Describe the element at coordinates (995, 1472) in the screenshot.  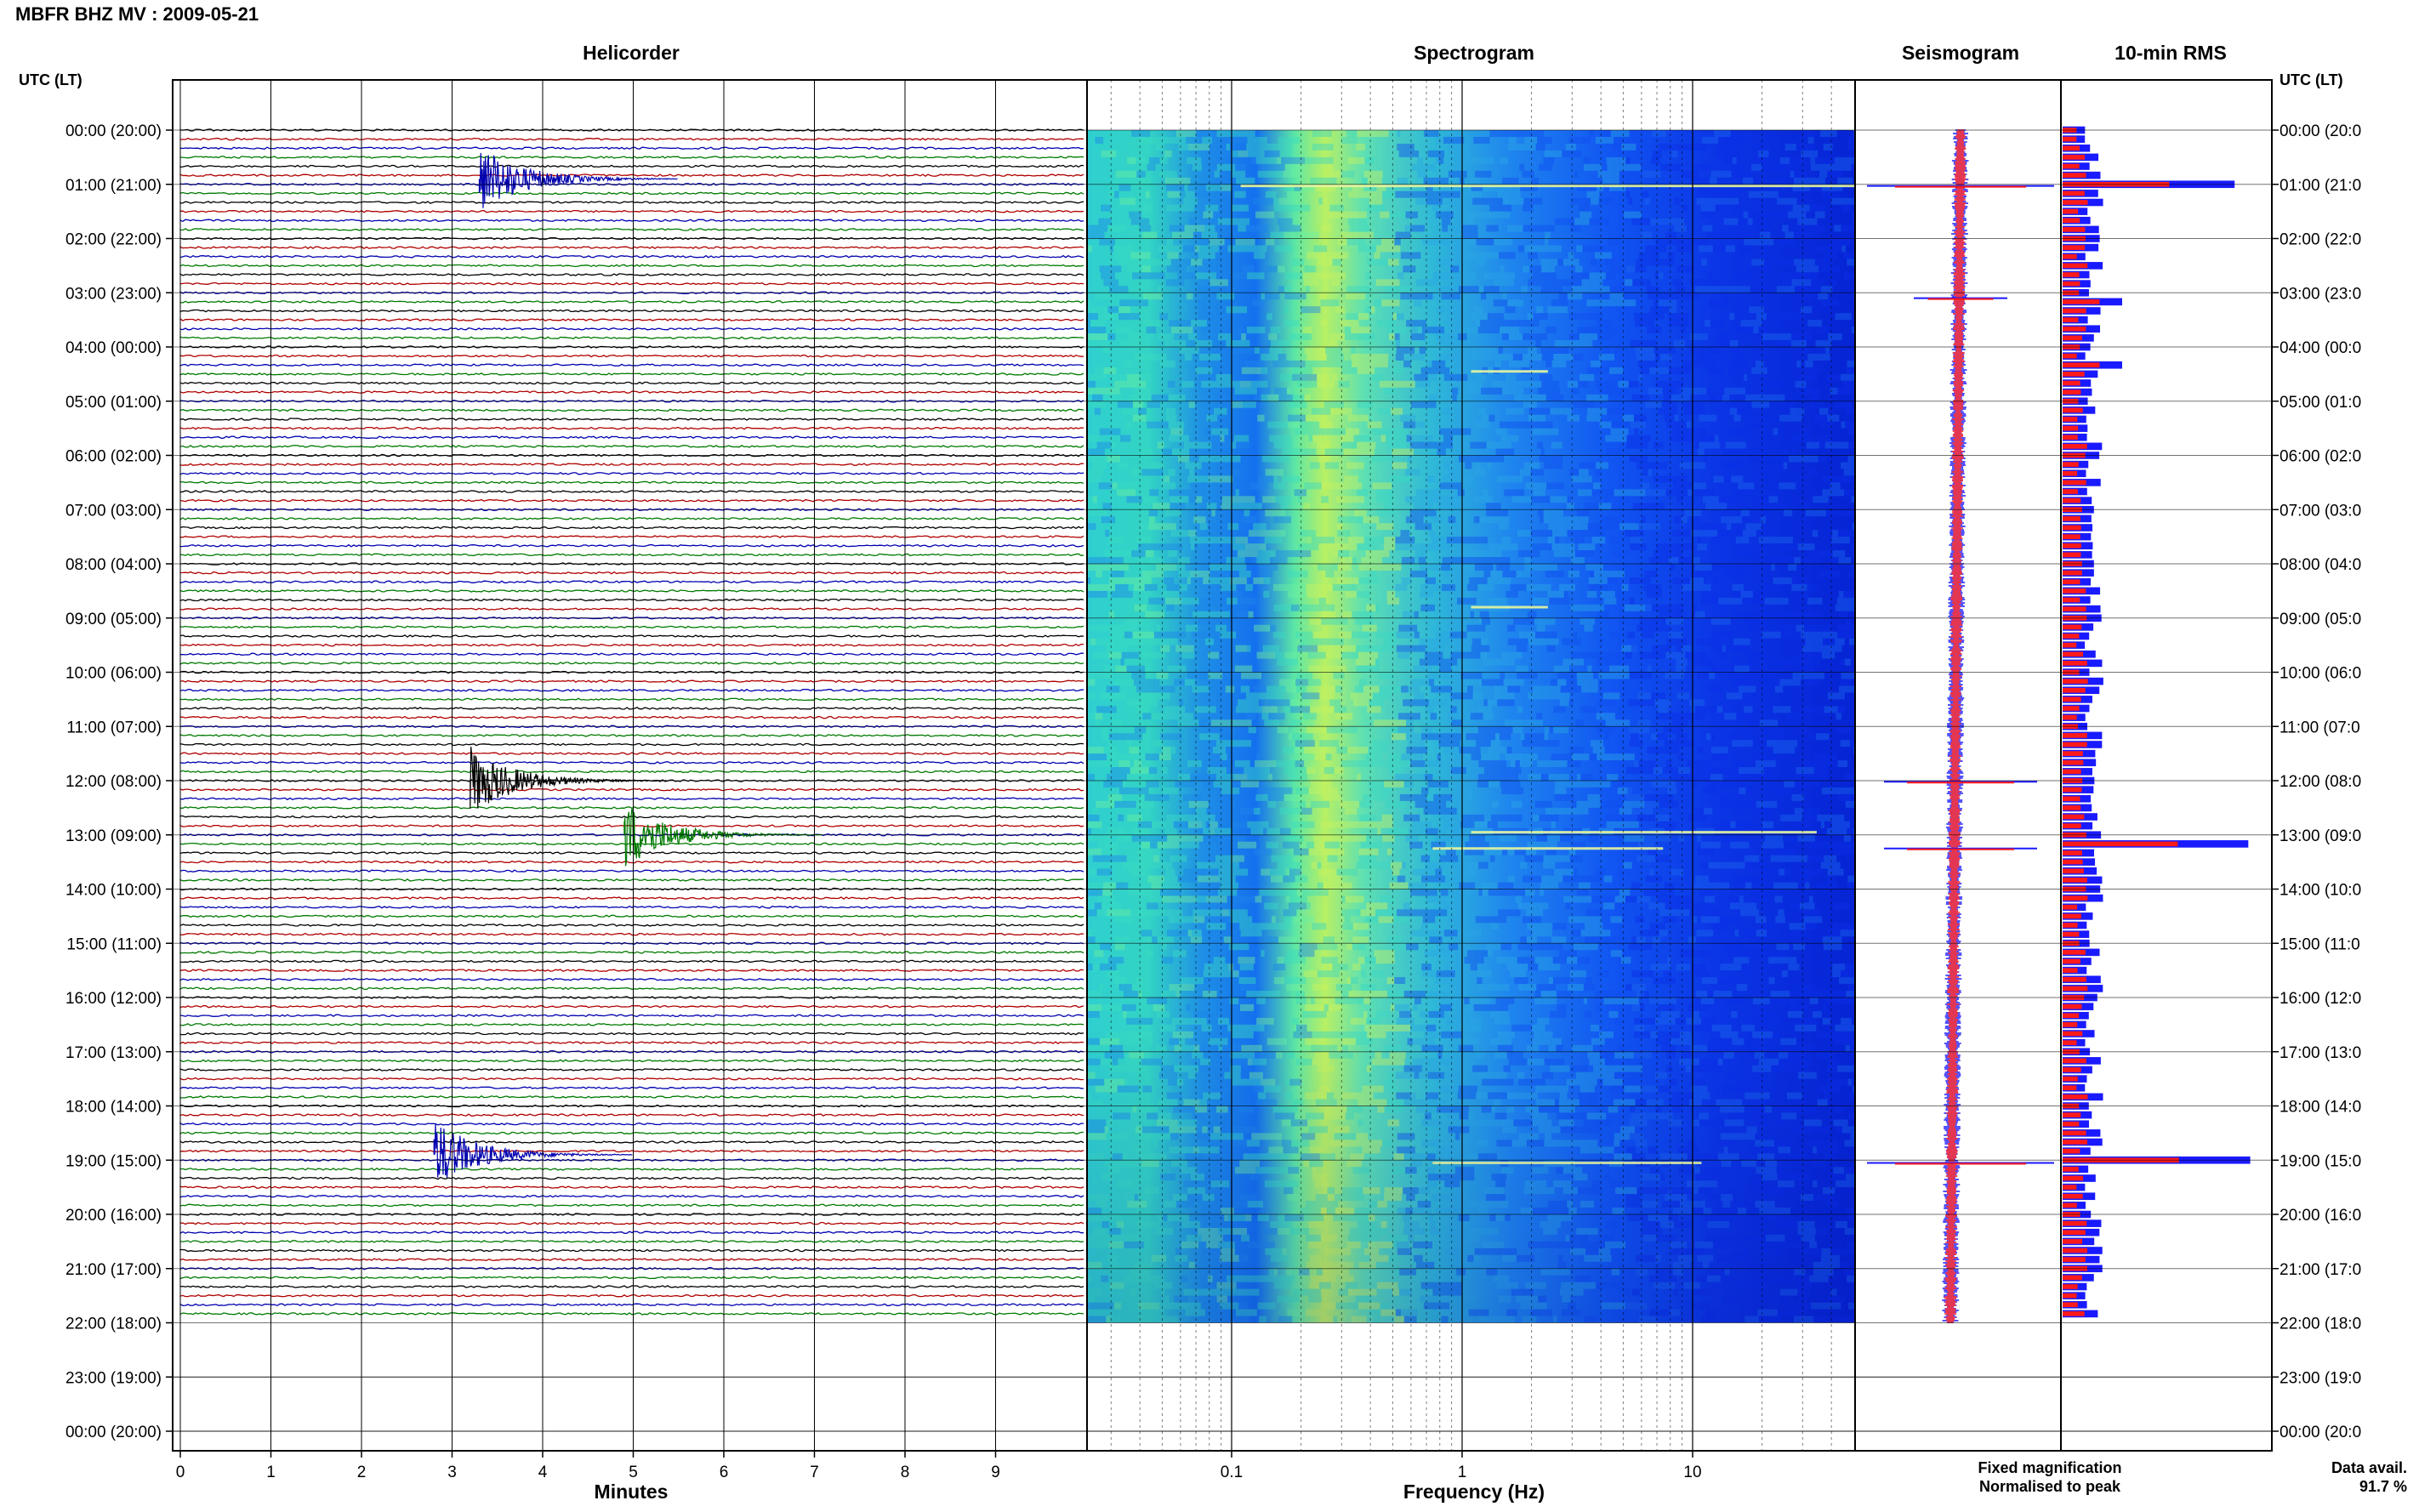
I see `minute-tick-label: 9` at that location.